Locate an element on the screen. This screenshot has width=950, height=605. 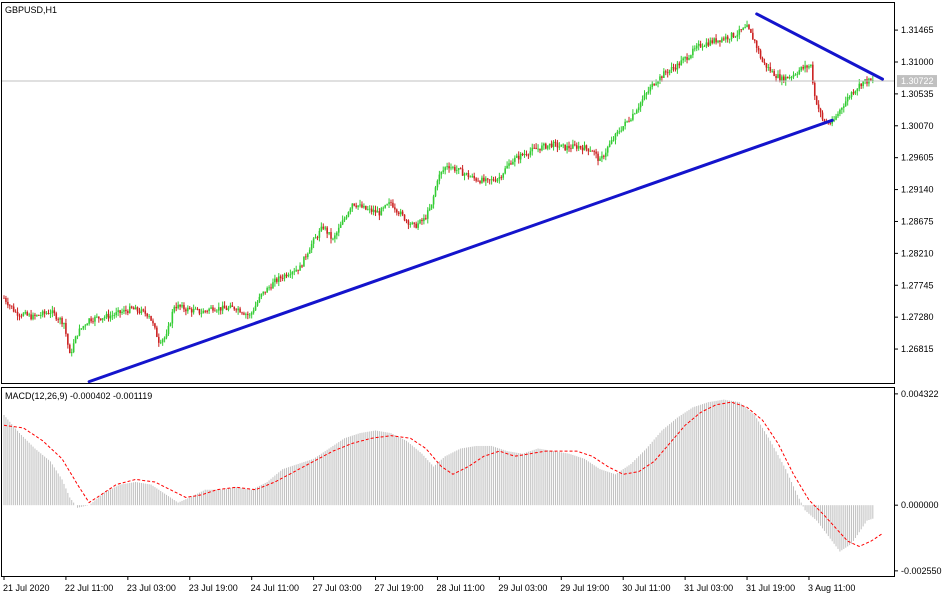
symbol-label: GBPUSD,H1 is located at coordinates (31, 10).